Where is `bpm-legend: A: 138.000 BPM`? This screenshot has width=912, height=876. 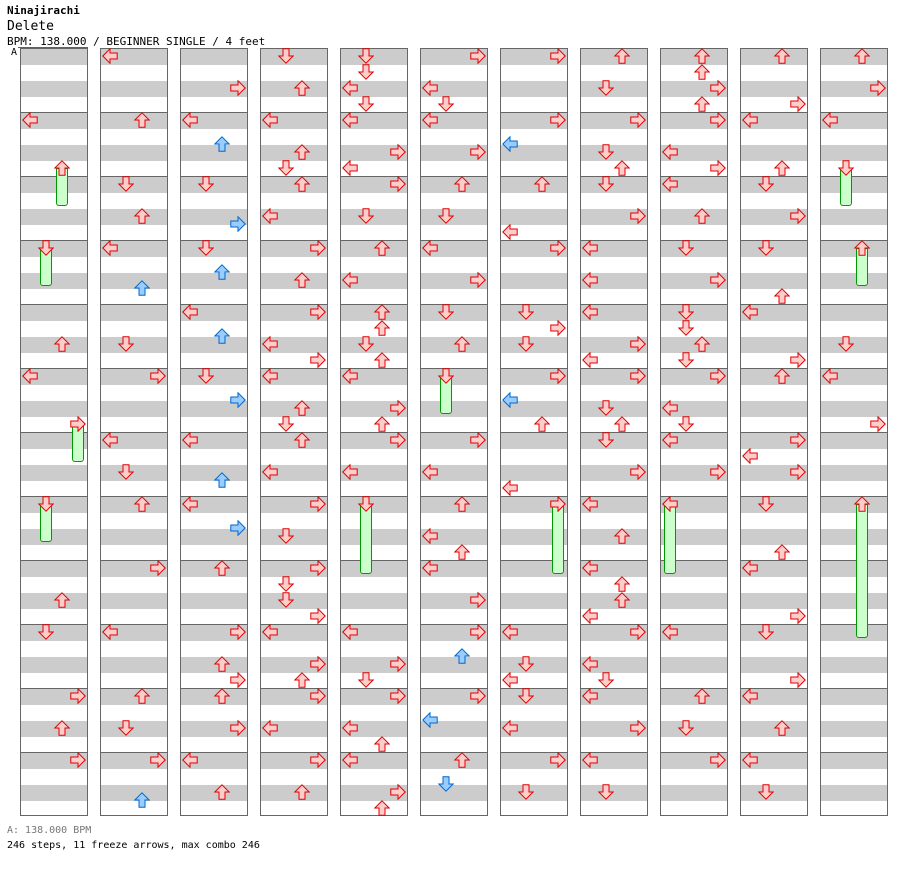
bpm-legend: A: 138.000 BPM is located at coordinates (49, 830).